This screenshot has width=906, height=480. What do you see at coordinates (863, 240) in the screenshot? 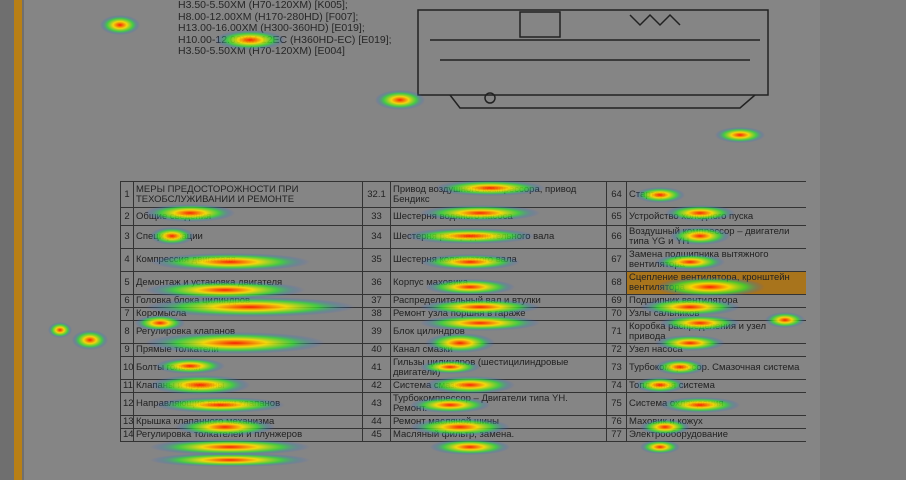
I see `right-margin` at bounding box center [863, 240].